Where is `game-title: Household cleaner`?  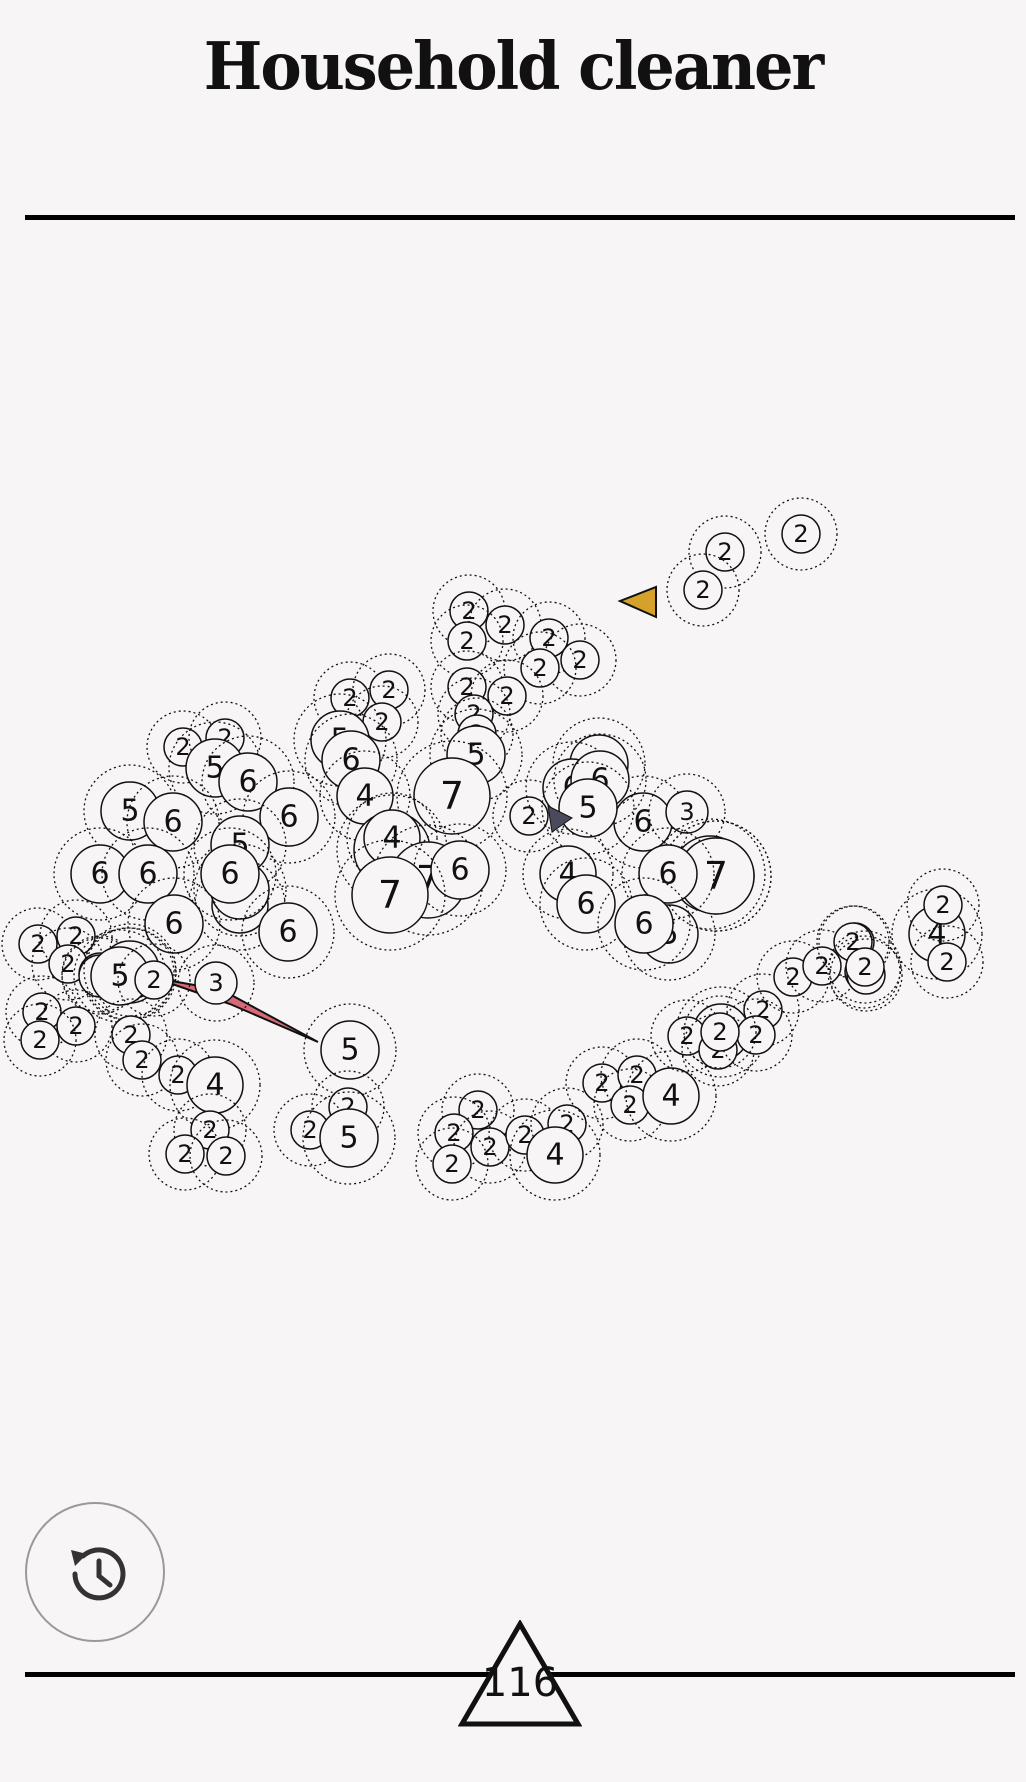
game-title: Household cleaner is located at coordinates (513, 66).